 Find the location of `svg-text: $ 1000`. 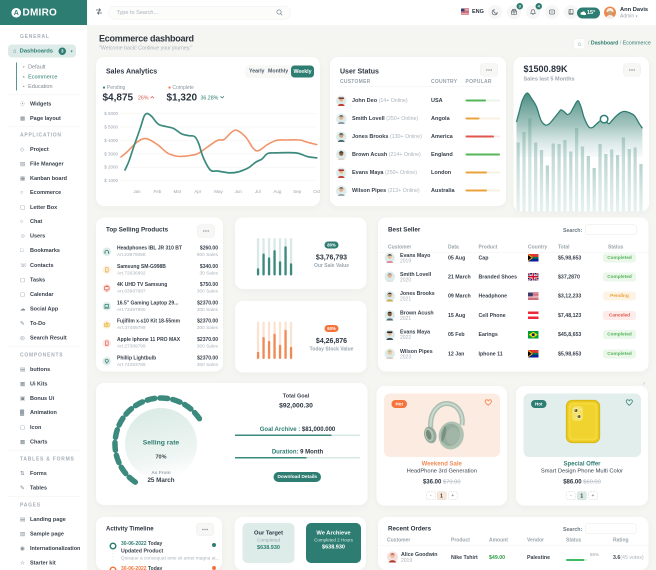

svg-text: $ 1000 is located at coordinates (111, 180).